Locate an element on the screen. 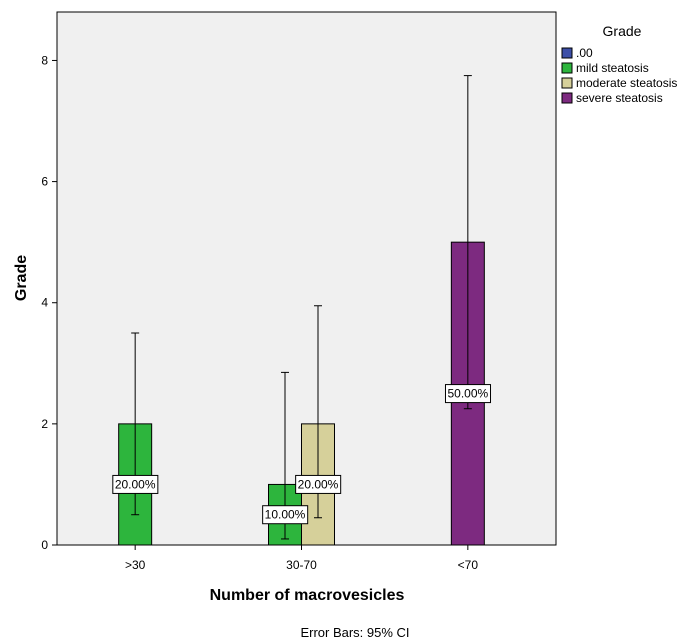 The width and height of the screenshot is (687, 642). y-tick-label: 8 is located at coordinates (44, 60).